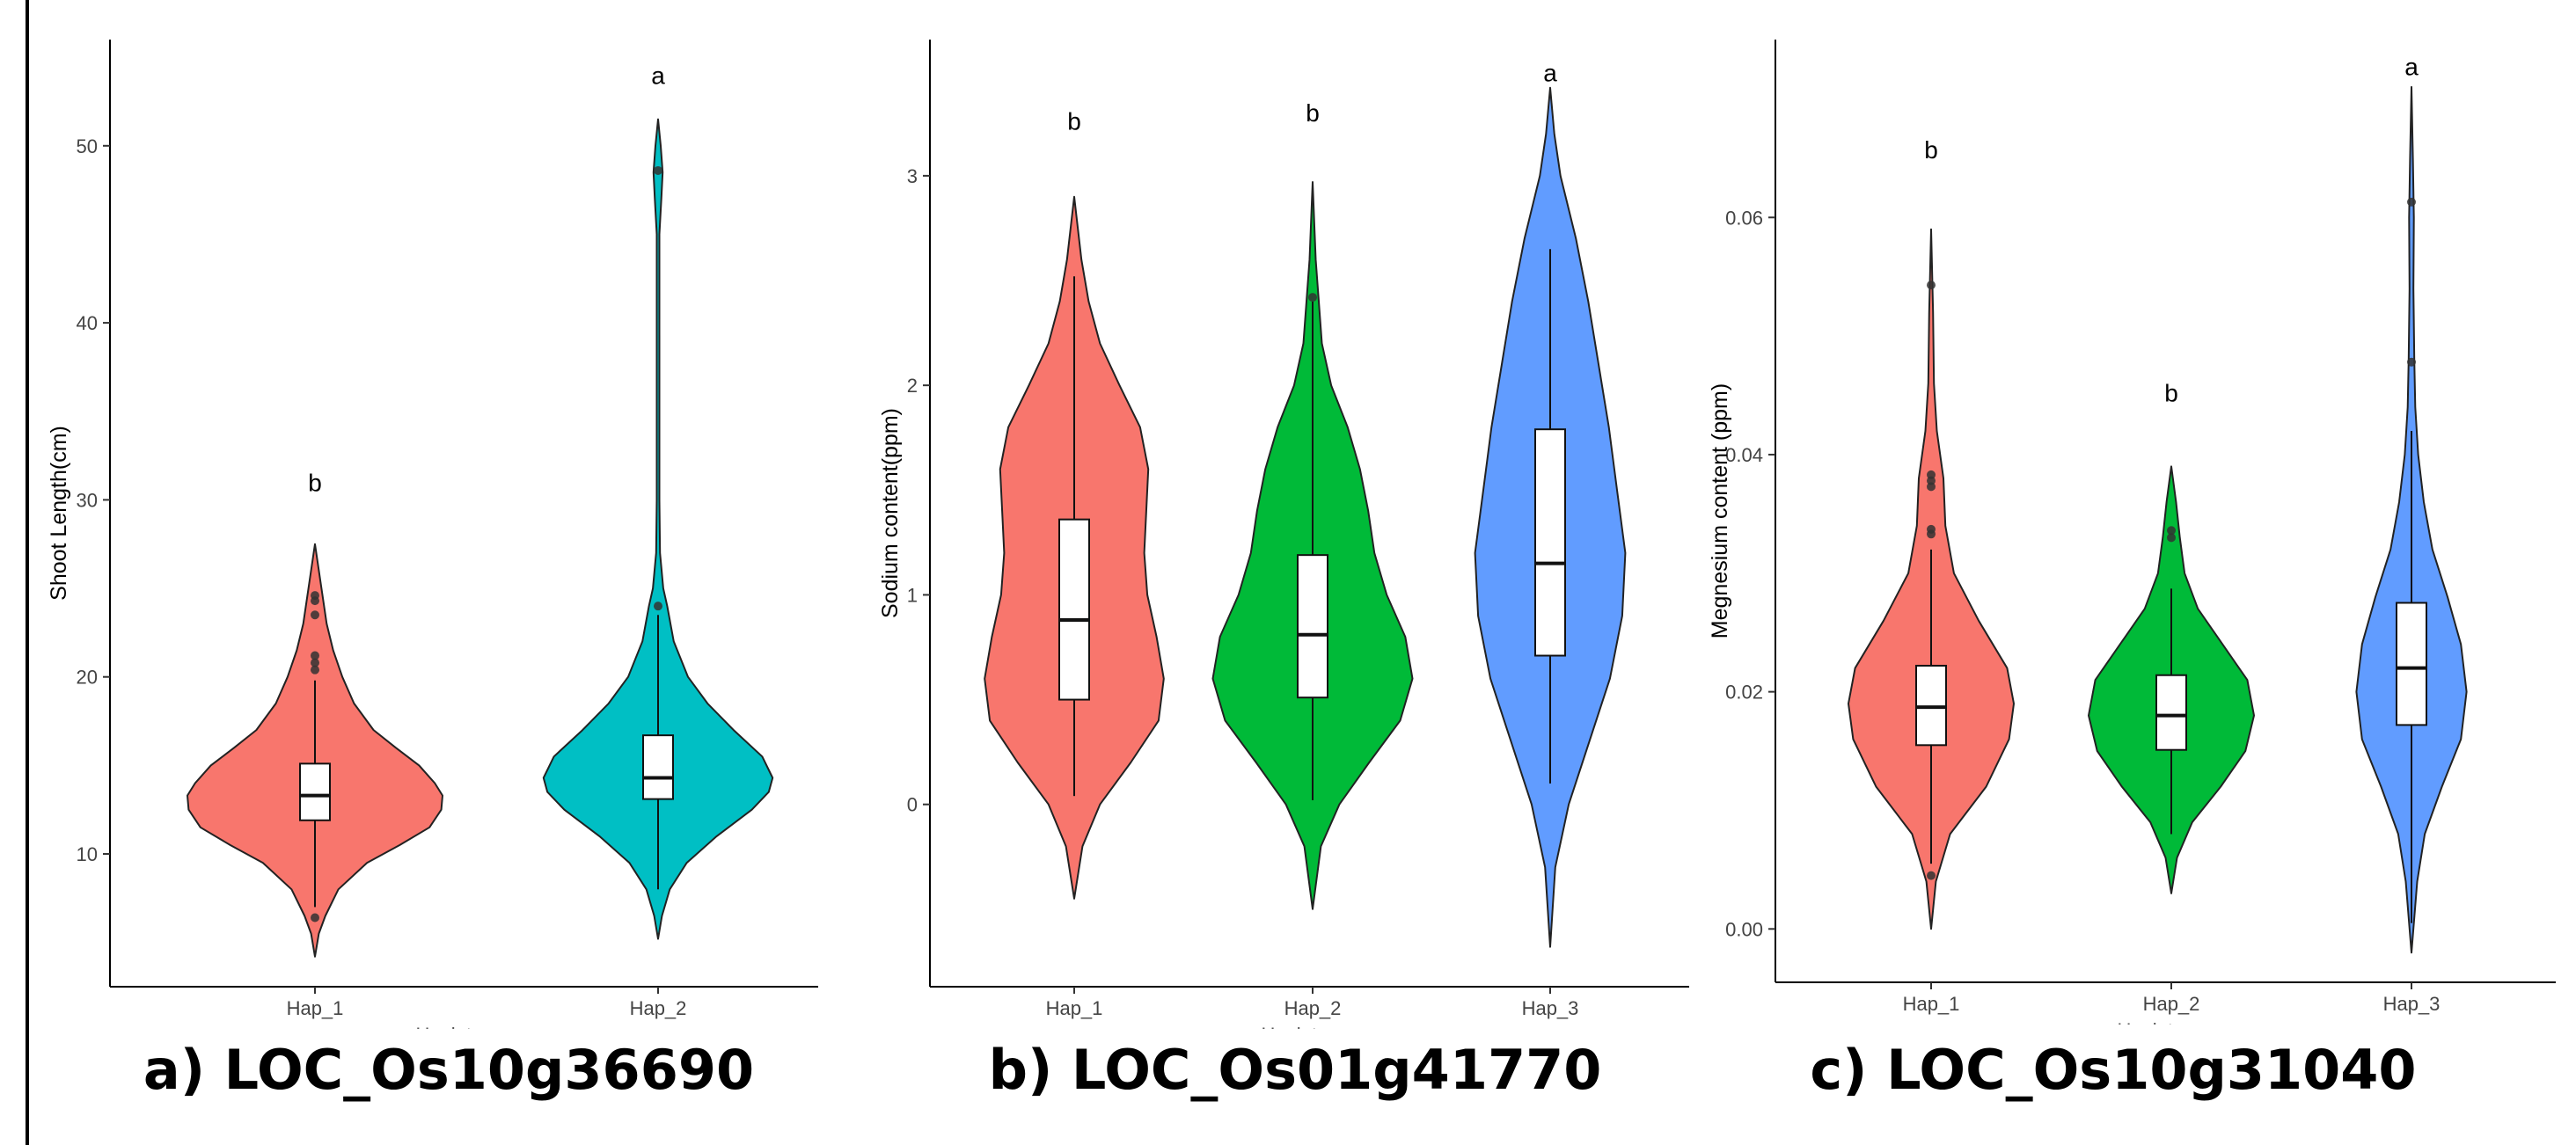  Describe the element at coordinates (87, 678) in the screenshot. I see `y-tick-label: 20` at that location.